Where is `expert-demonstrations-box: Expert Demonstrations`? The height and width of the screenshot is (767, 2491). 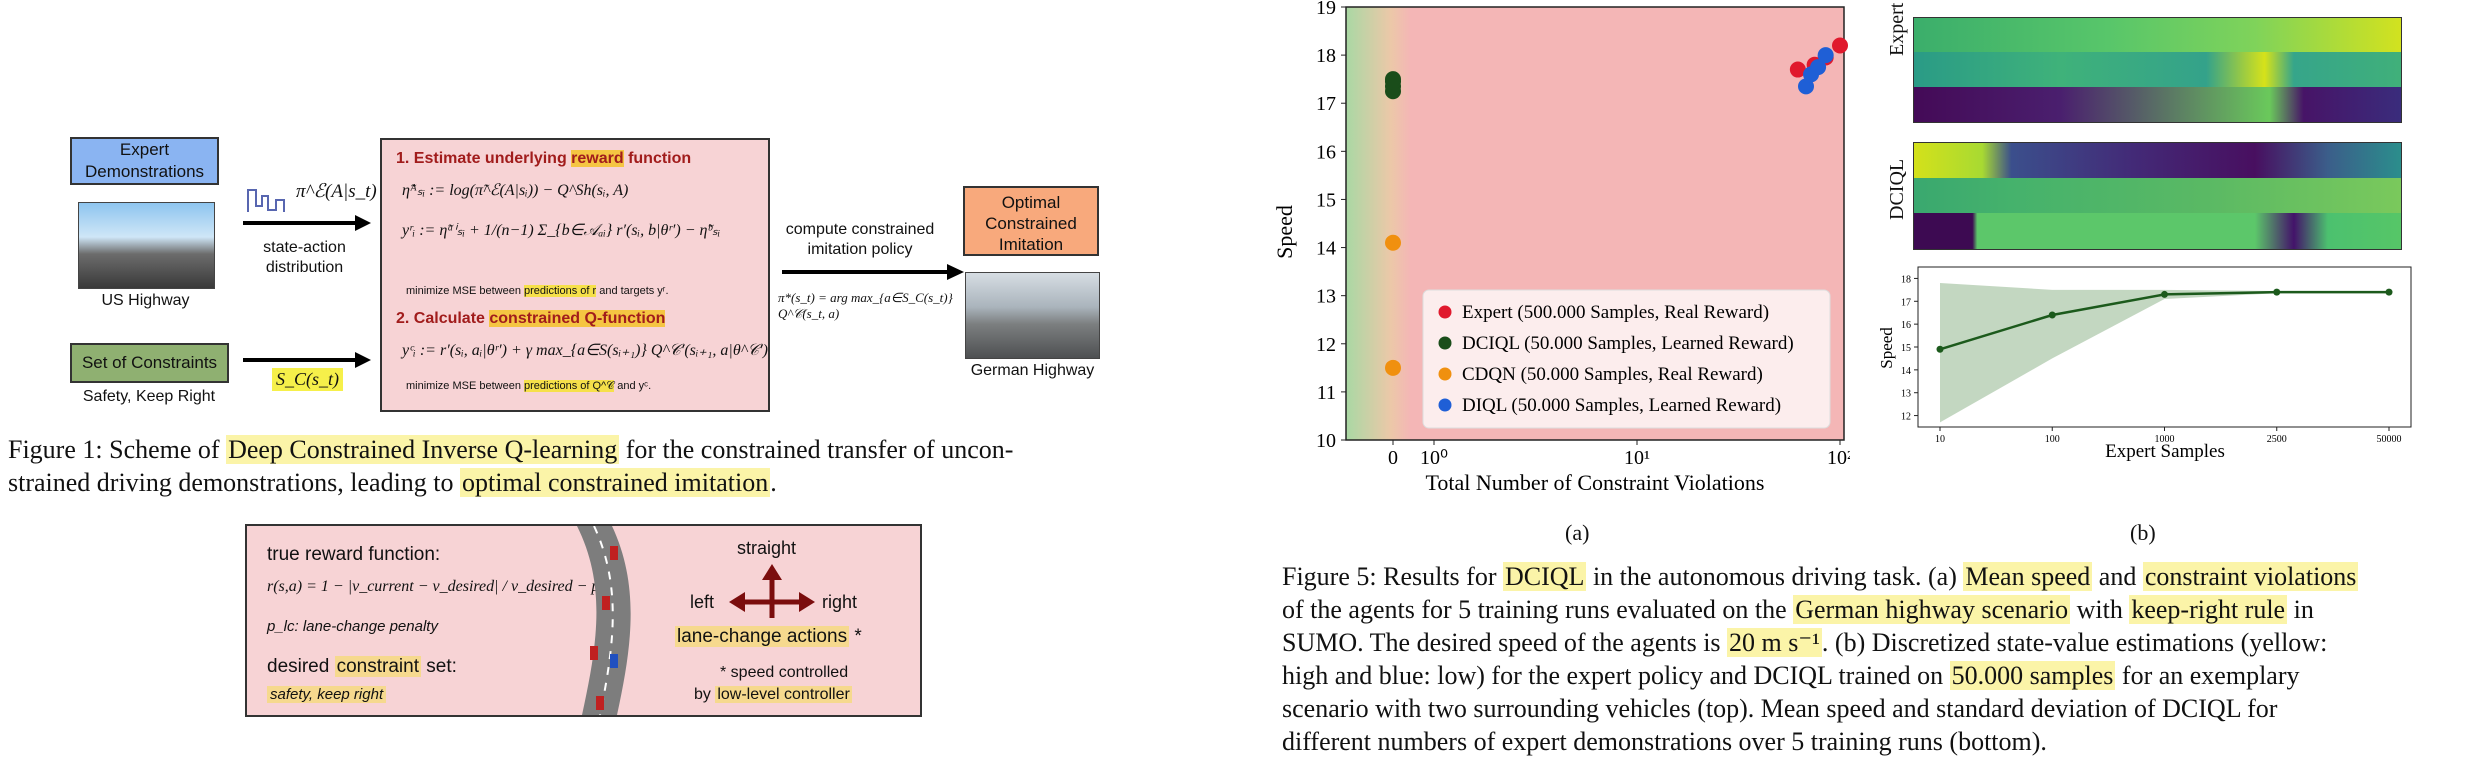 expert-demonstrations-box: Expert Demonstrations is located at coordinates (144, 161).